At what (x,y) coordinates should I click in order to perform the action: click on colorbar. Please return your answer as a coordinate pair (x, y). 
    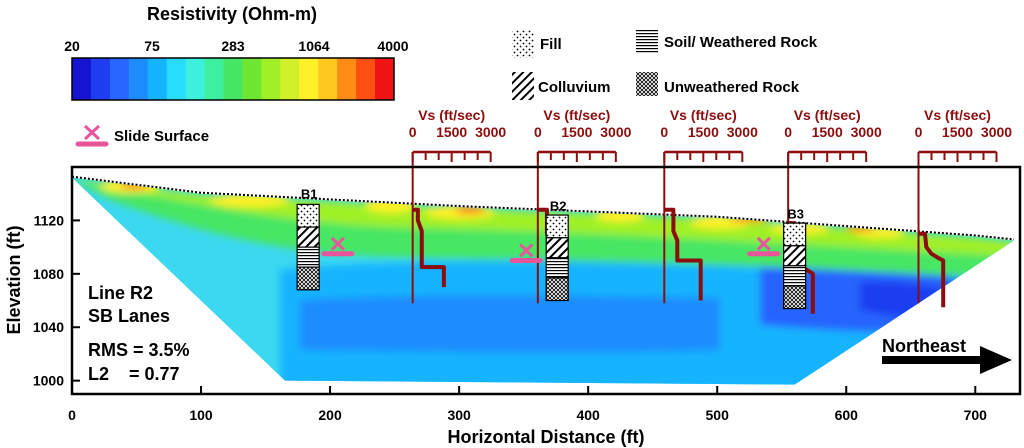
    Looking at the image, I should click on (233, 79).